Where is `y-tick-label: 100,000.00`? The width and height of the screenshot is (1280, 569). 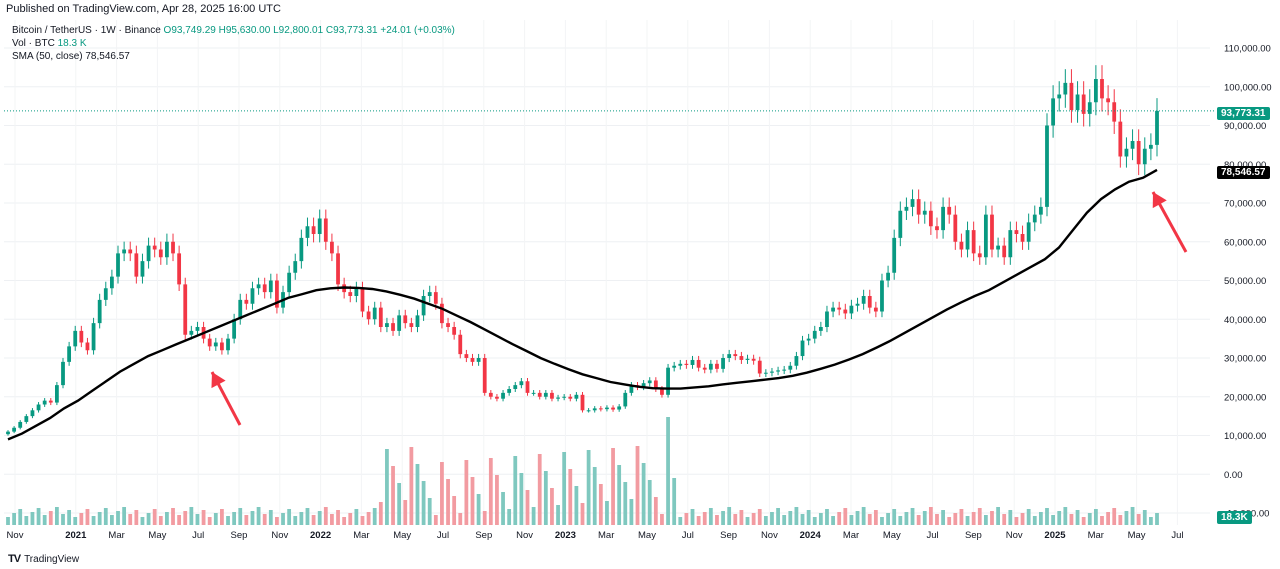
y-tick-label: 100,000.00 is located at coordinates (1248, 87).